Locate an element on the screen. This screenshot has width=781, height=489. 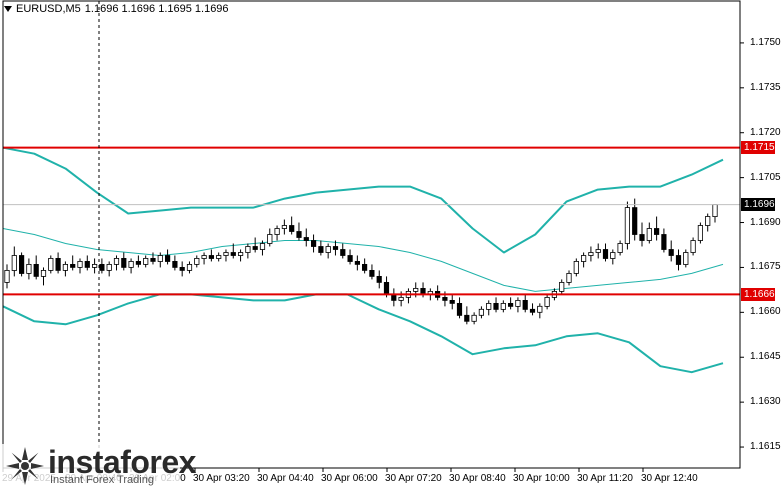
symbol-info-bar: EURUSD,M5 1.1696 1.1696 1.1695 1.1696 is located at coordinates (116, 9).